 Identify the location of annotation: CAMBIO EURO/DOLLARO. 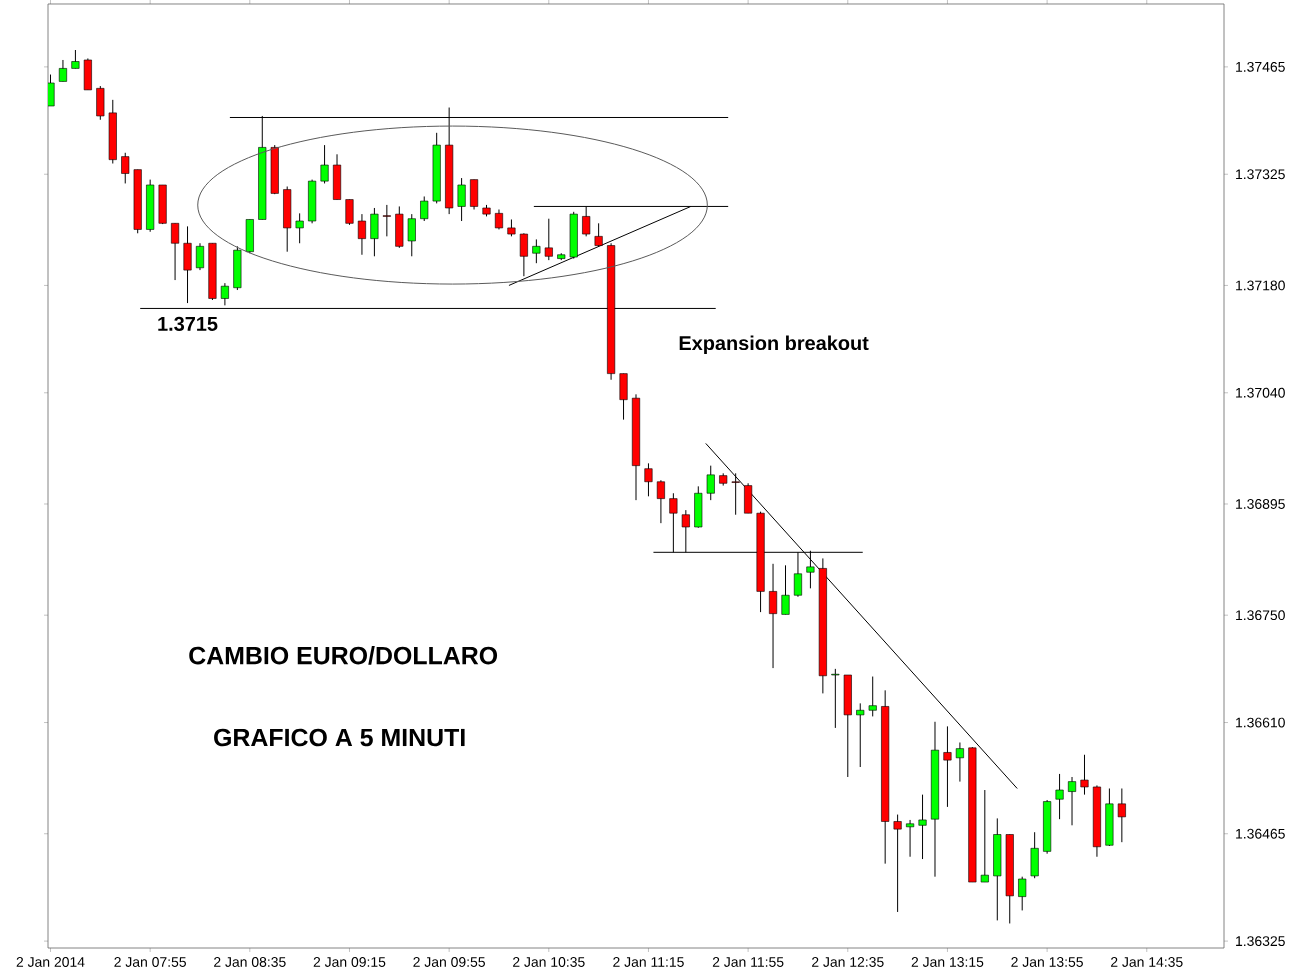
(343, 655).